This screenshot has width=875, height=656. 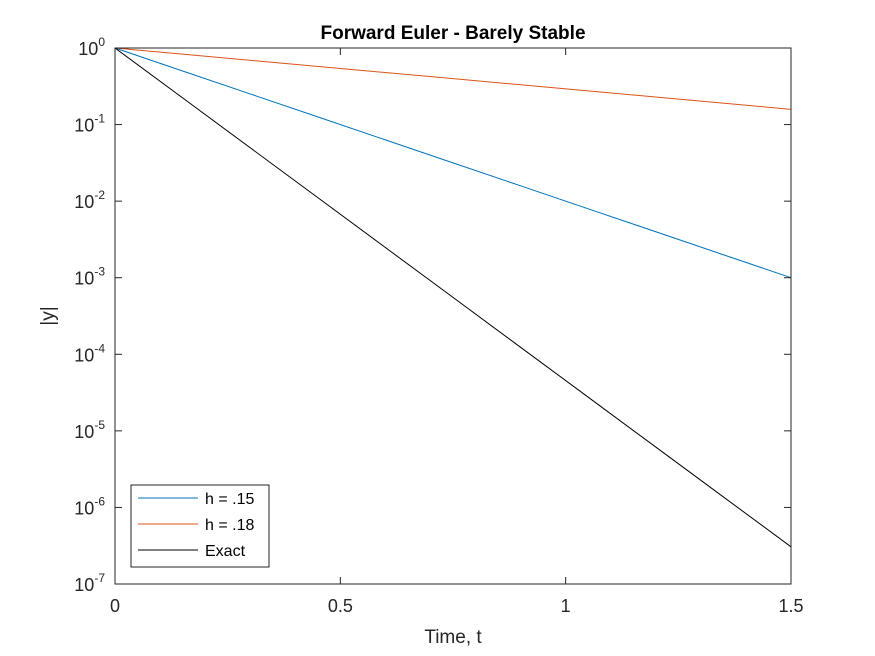 I want to click on legend-label-2: h = .18, so click(x=229, y=525).